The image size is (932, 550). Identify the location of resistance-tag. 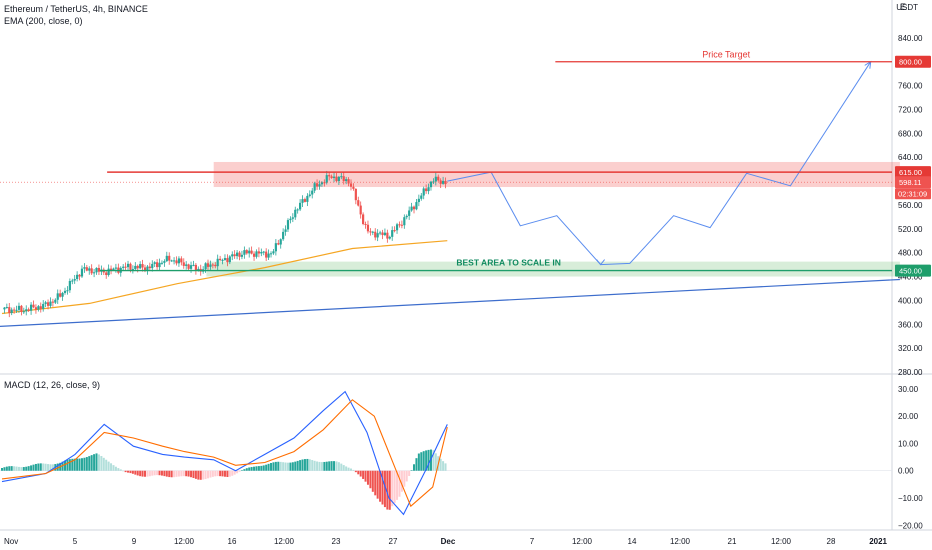
(913, 172).